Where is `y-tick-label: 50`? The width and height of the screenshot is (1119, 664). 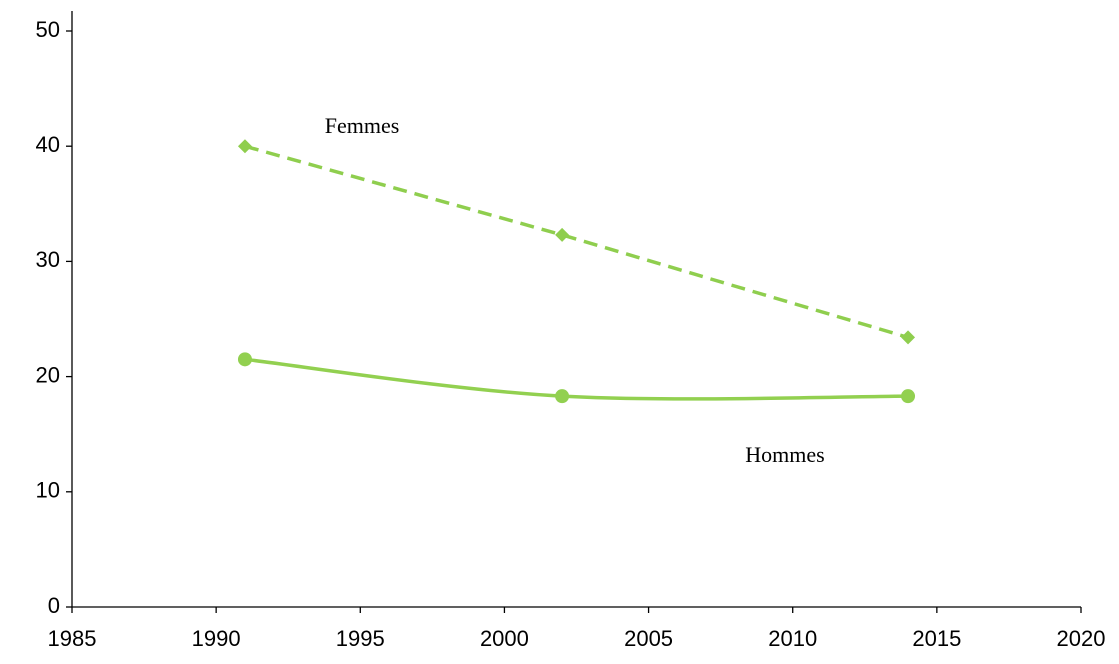
y-tick-label: 50 is located at coordinates (48, 29).